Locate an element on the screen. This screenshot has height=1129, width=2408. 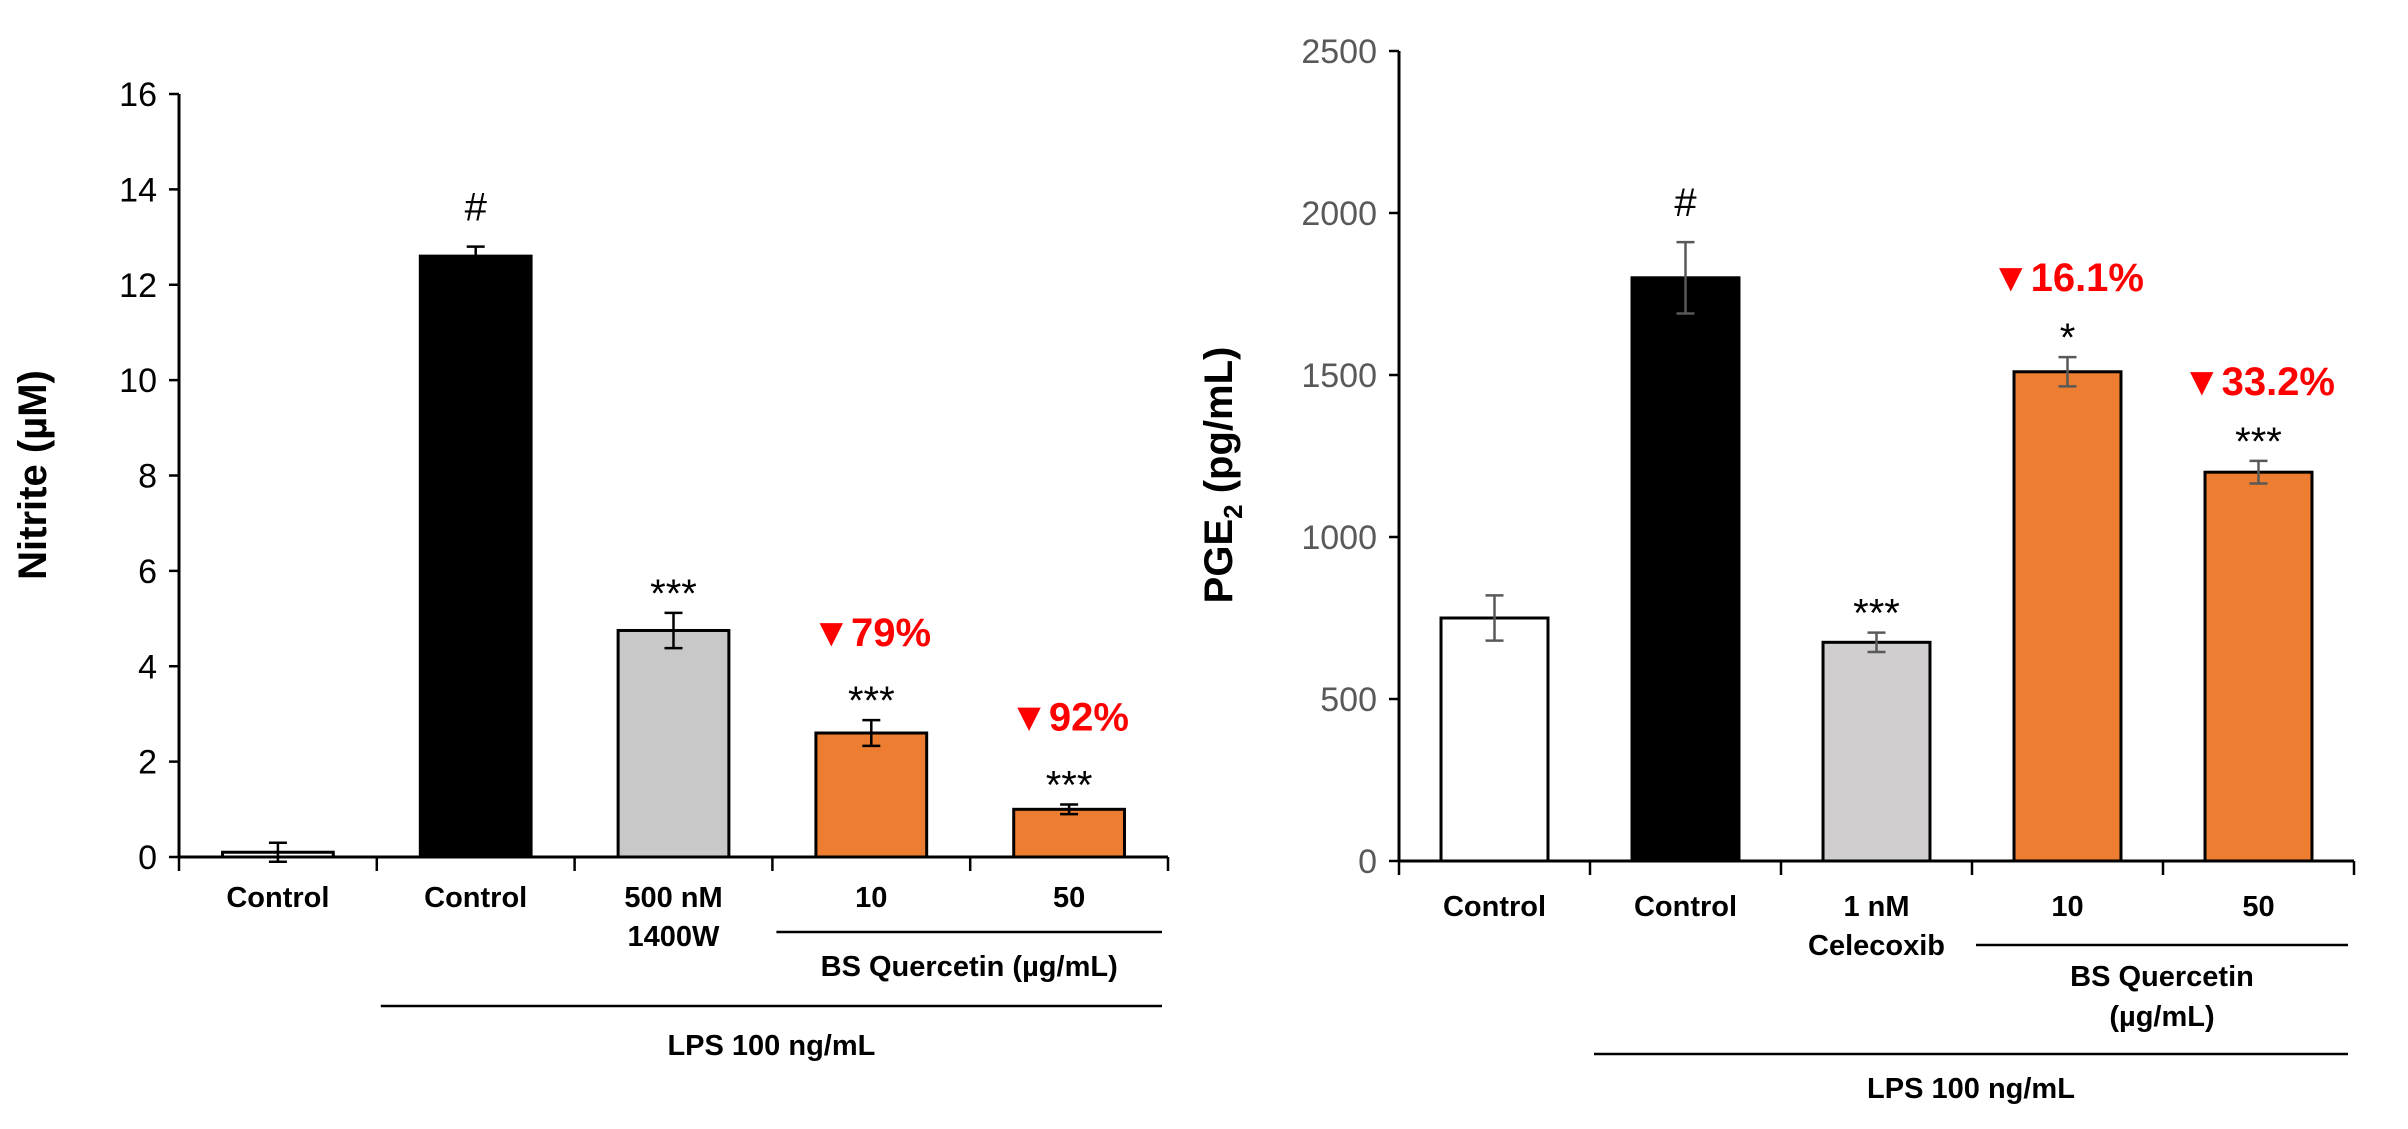
x-tick-label: 500 nM is located at coordinates (673, 898).